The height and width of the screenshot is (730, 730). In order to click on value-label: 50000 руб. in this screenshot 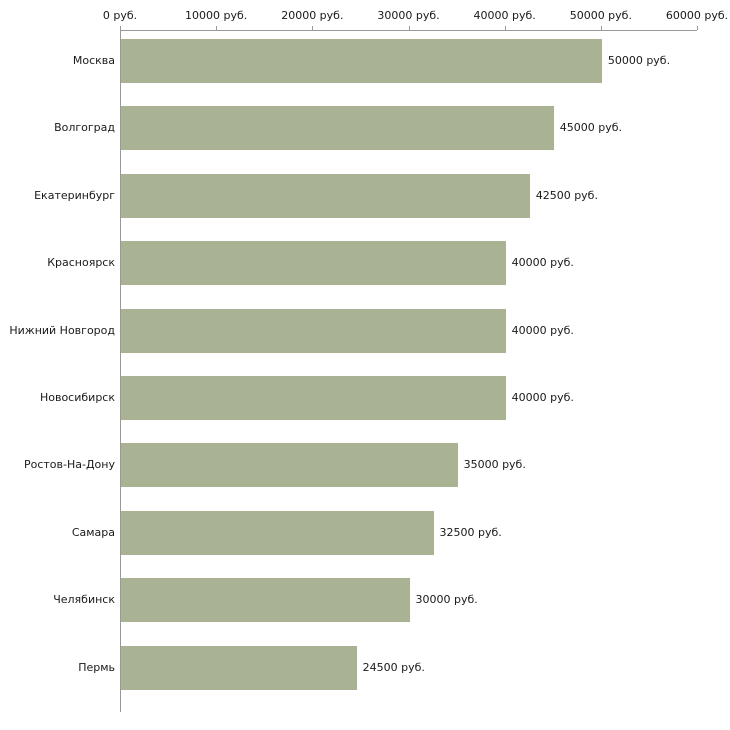, I will do `click(639, 60)`.